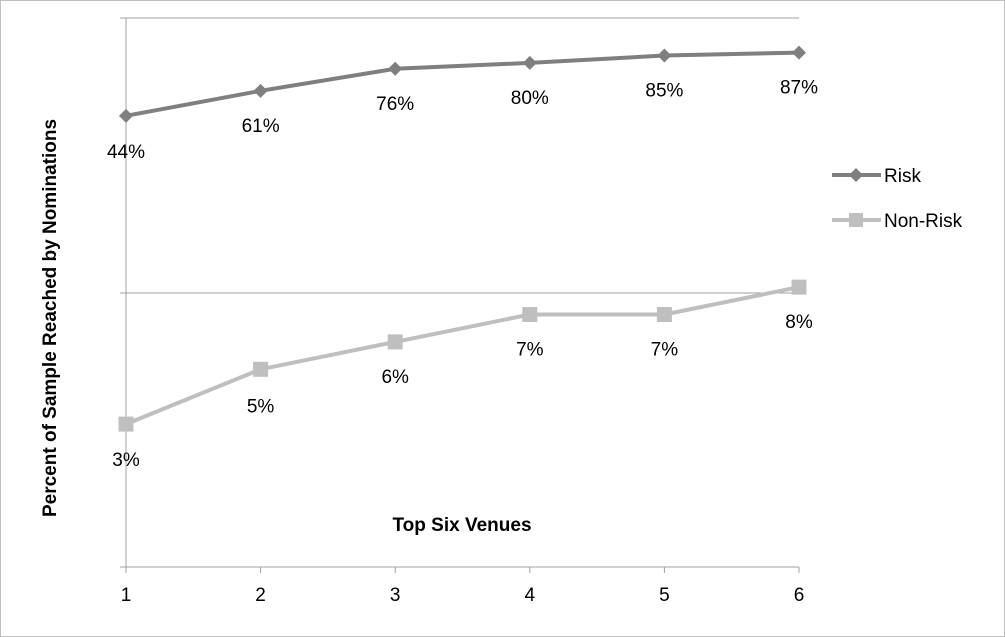  What do you see at coordinates (126, 595) in the screenshot?
I see `x-tick-label: 1` at bounding box center [126, 595].